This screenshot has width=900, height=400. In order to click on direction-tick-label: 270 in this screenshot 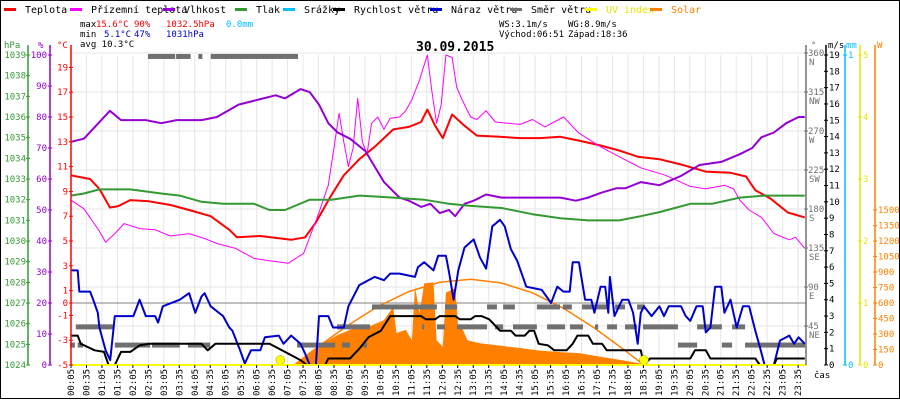, I will do `click(816, 132)`.